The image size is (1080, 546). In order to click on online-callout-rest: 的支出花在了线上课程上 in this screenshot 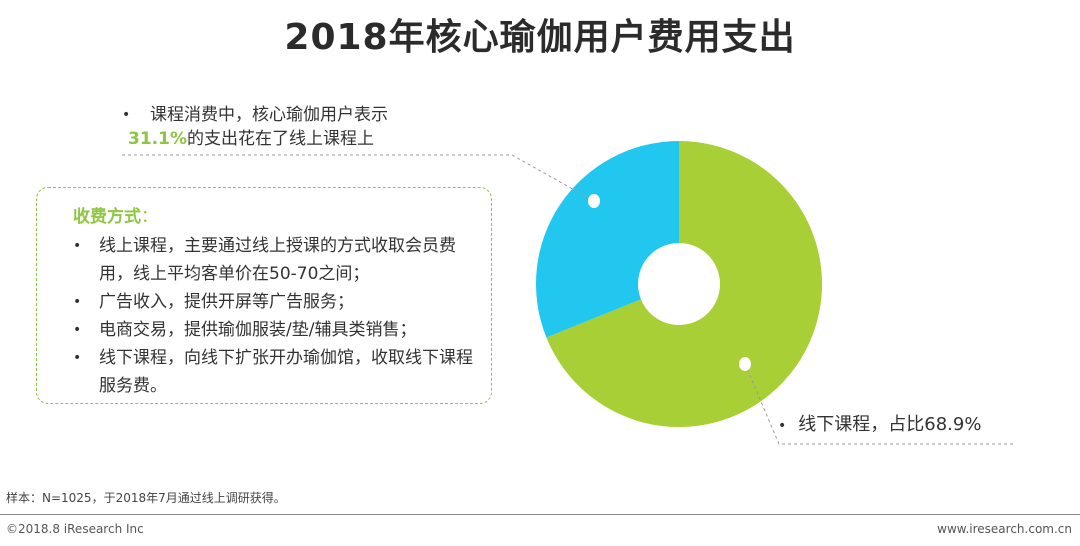, I will do `click(280, 139)`.